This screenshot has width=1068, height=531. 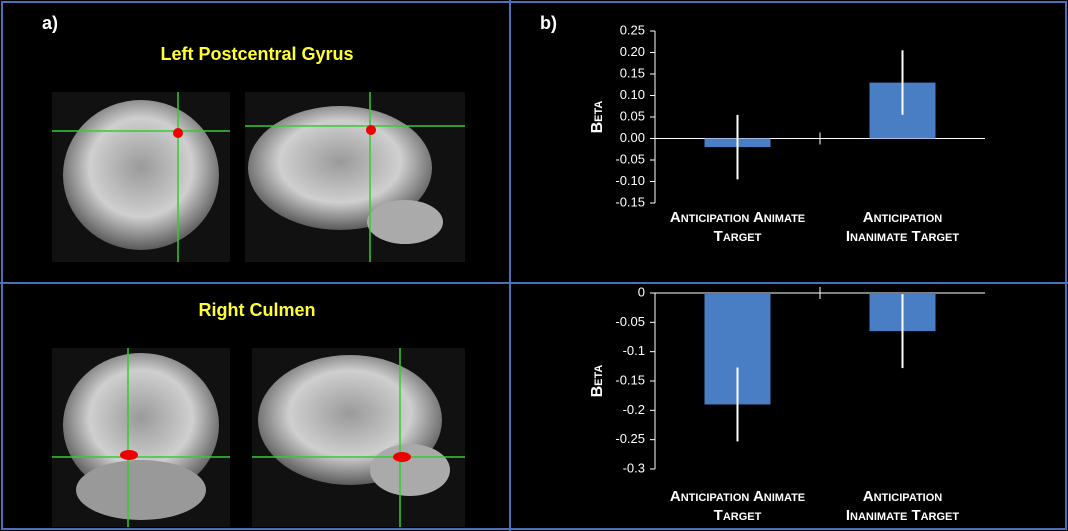 What do you see at coordinates (634, 409) in the screenshot?
I see `y-tick-label: -0.2` at bounding box center [634, 409].